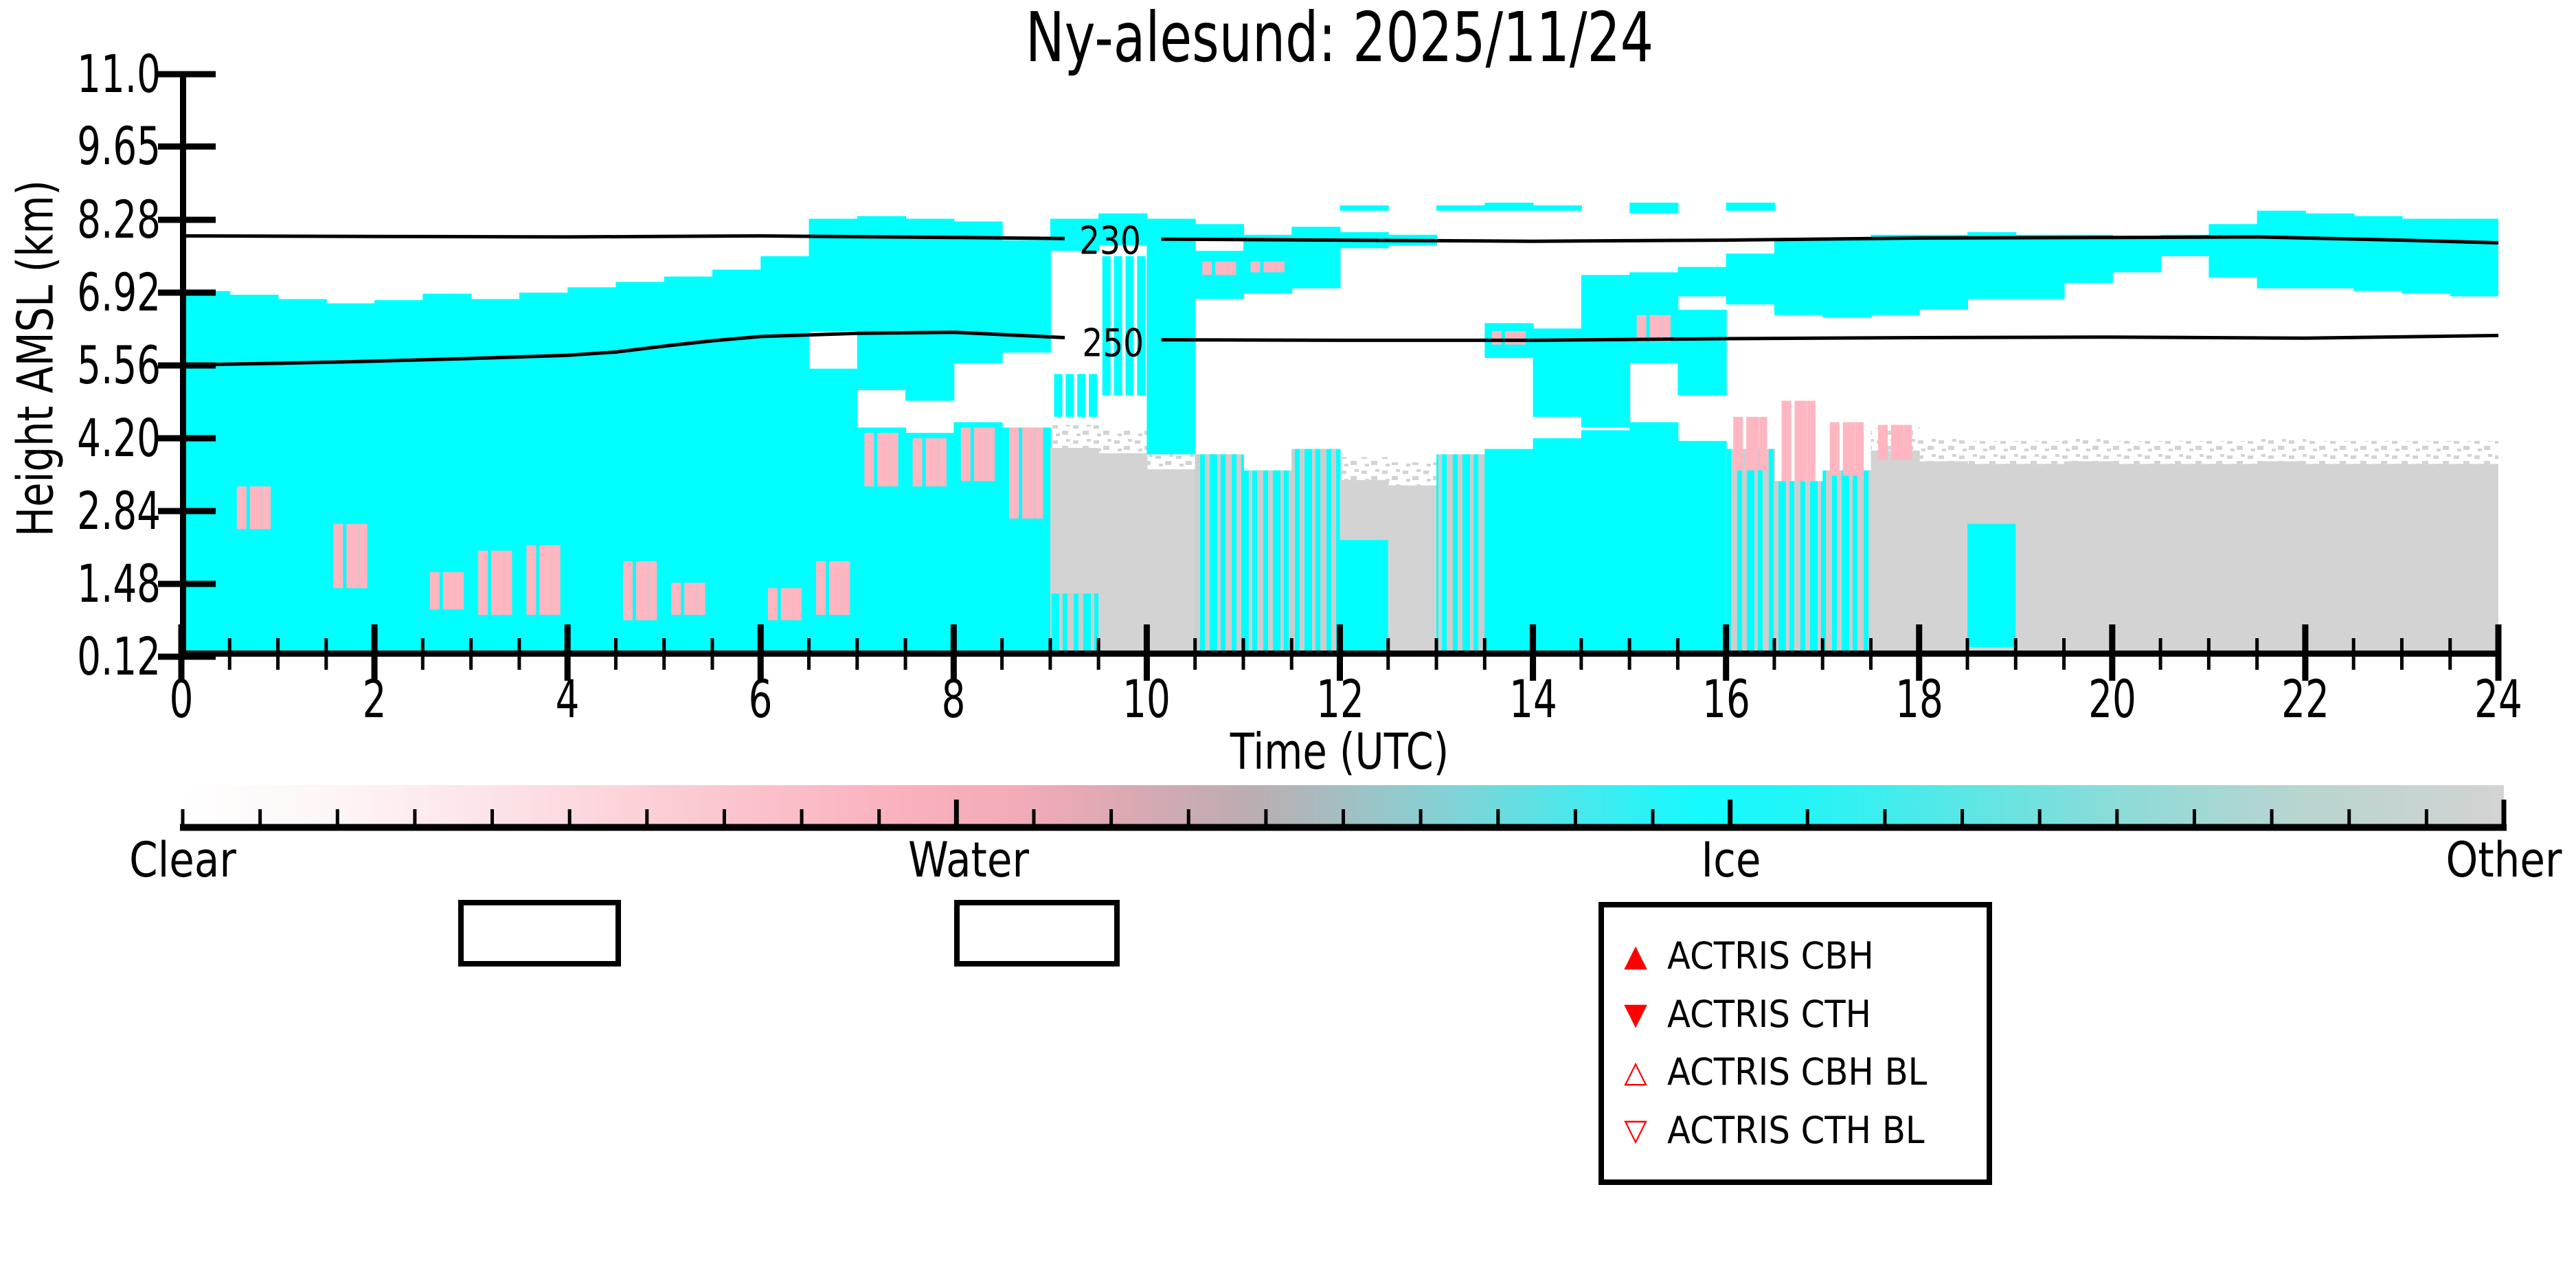  Describe the element at coordinates (1146, 699) in the screenshot. I see `x-tick-label: 10` at that location.